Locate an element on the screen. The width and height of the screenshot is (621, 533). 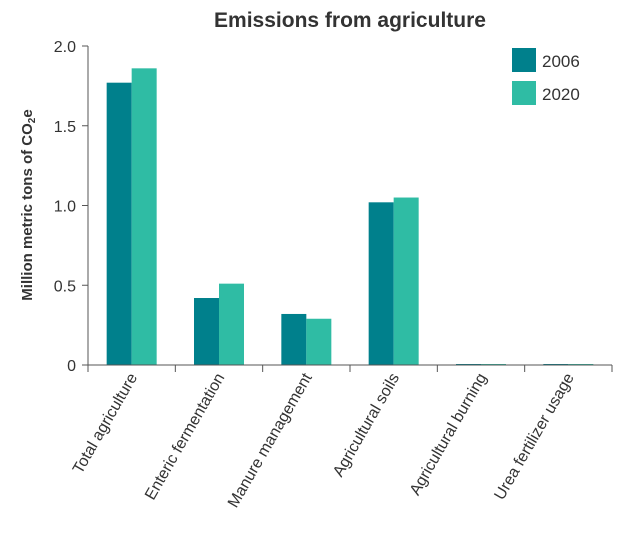
y-axis-ticks: 0 0.5 1.0 1.5 2.0 is located at coordinates (71, 207).